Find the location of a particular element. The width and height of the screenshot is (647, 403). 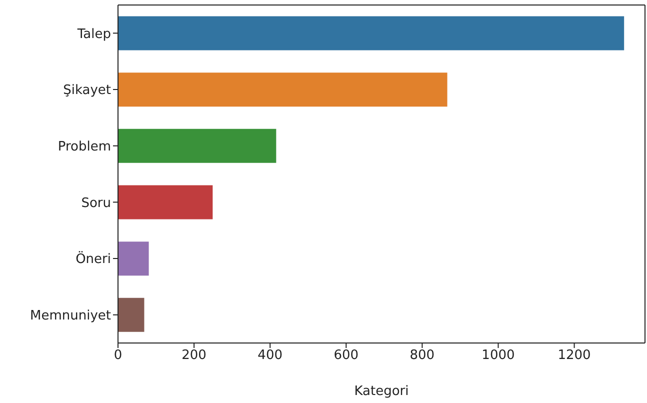

x-tick-label: 600 is located at coordinates (346, 356).